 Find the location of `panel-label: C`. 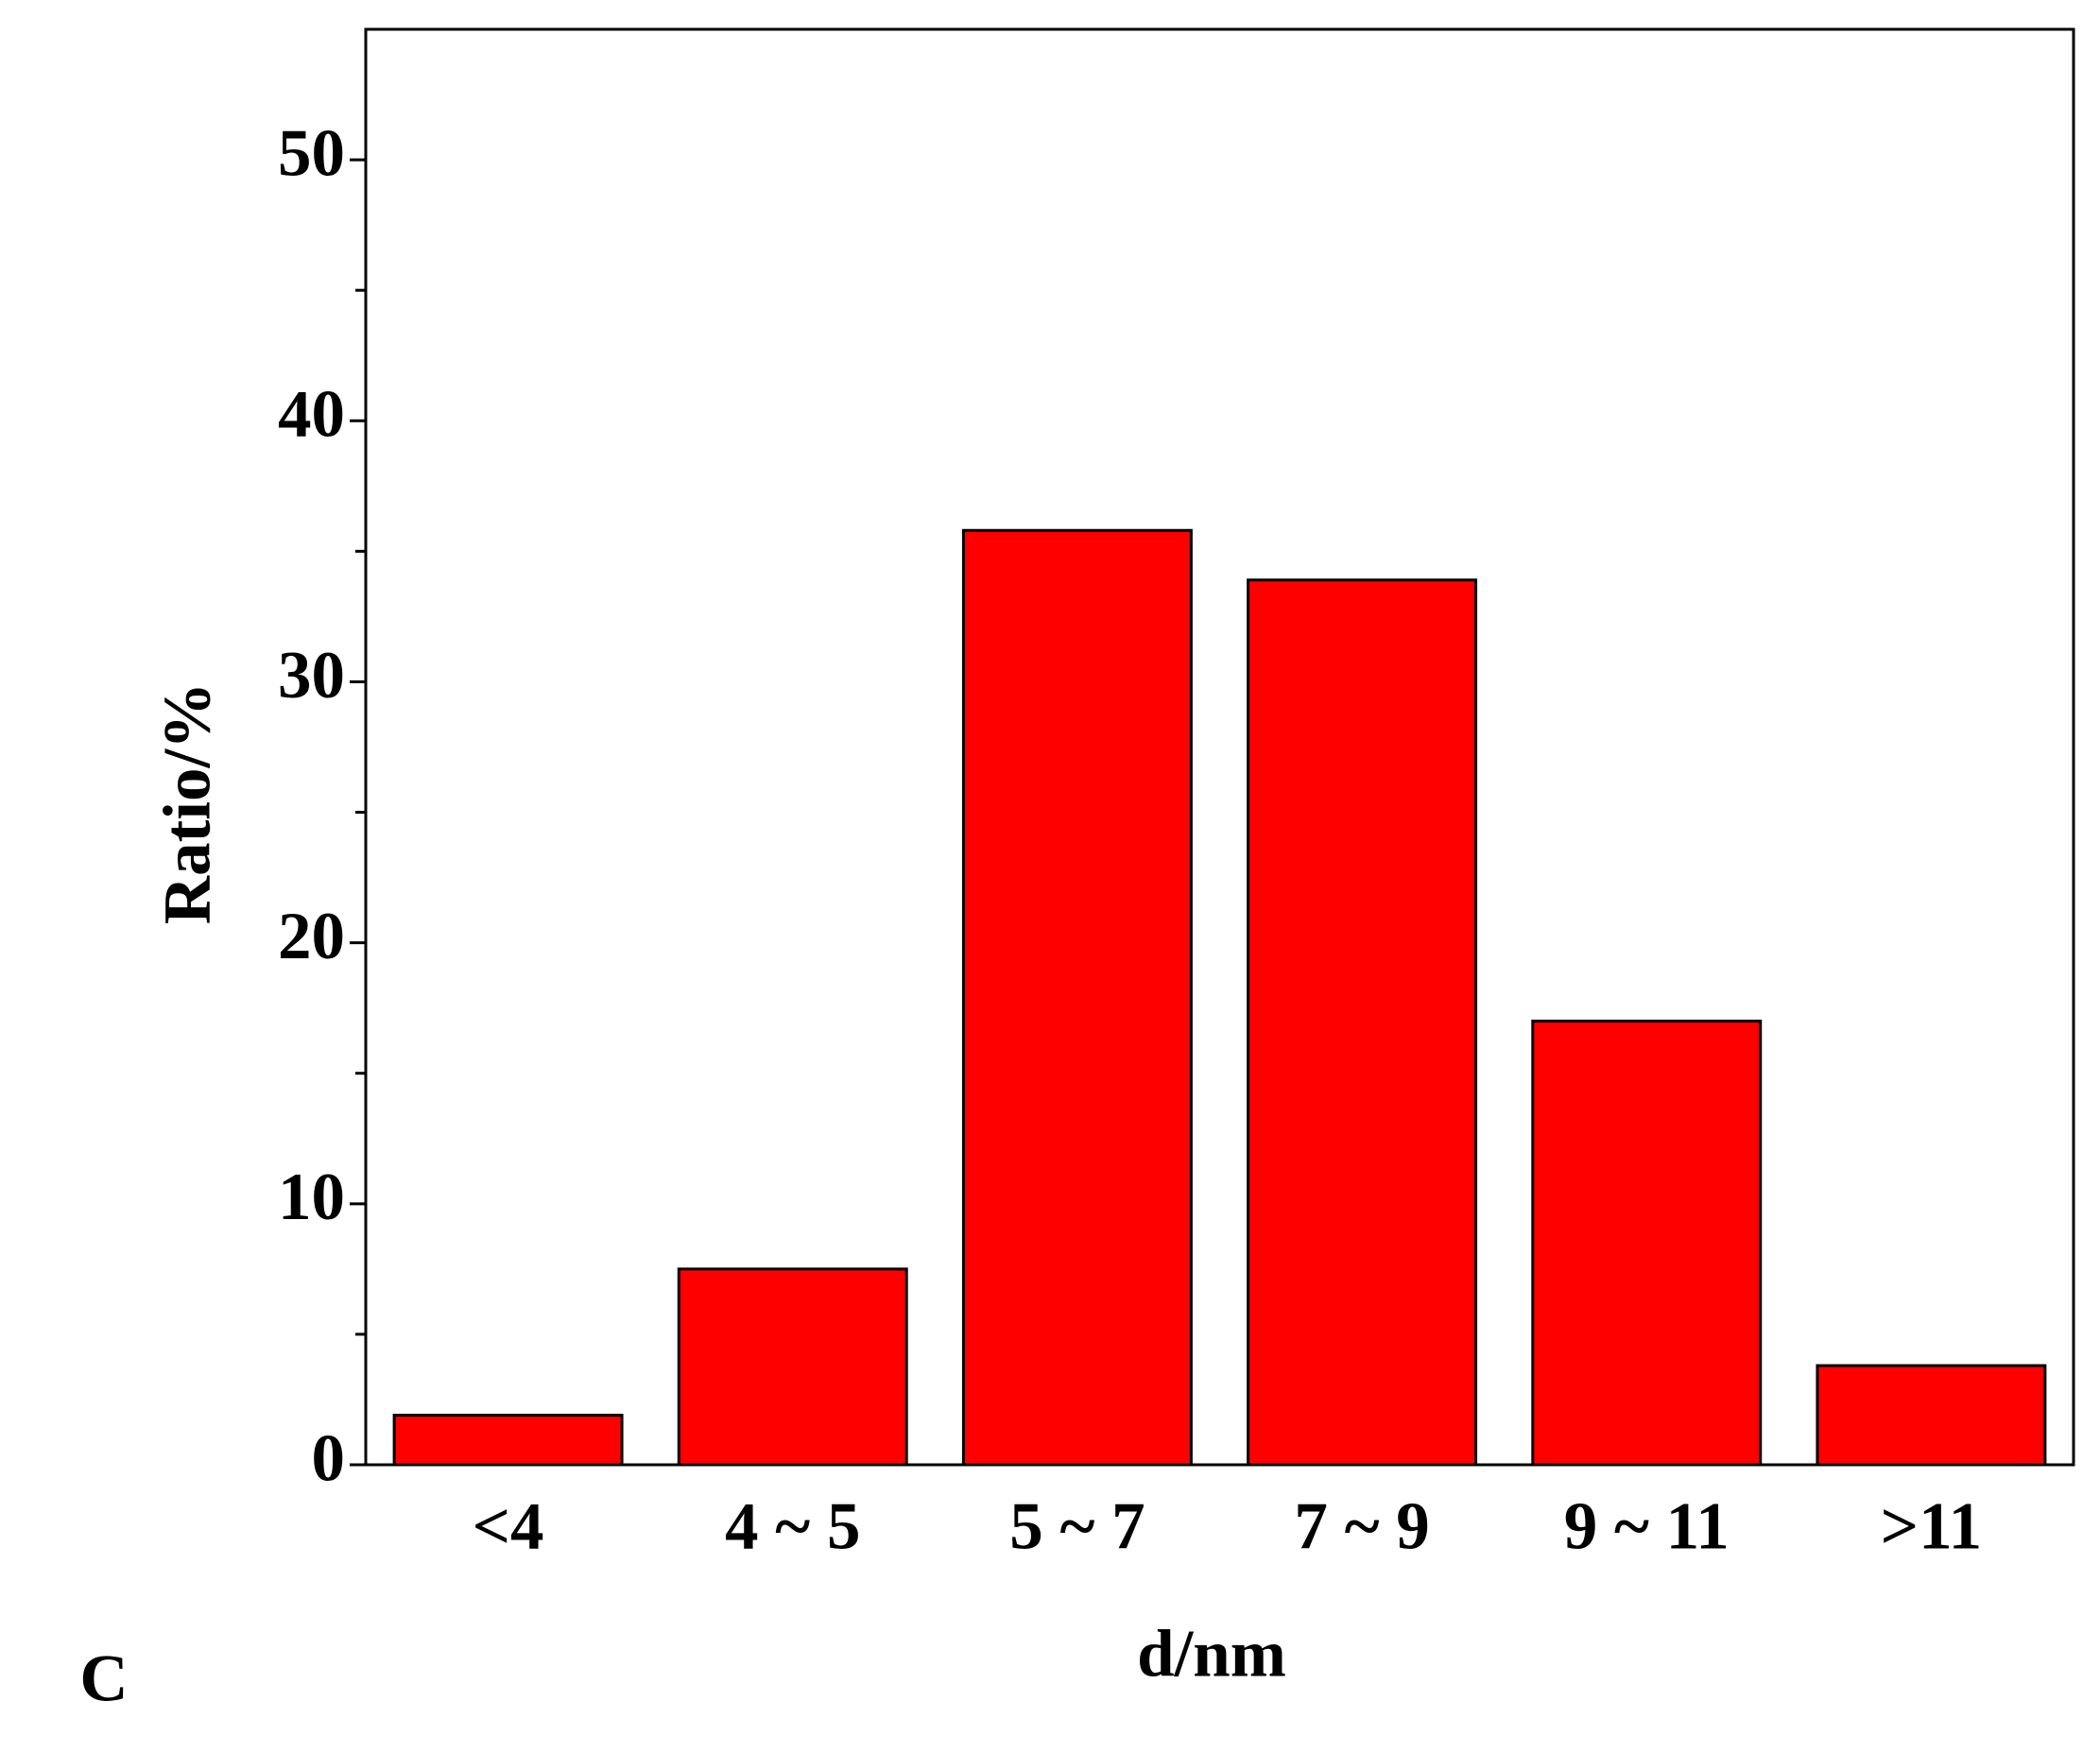

panel-label: C is located at coordinates (104, 1678).